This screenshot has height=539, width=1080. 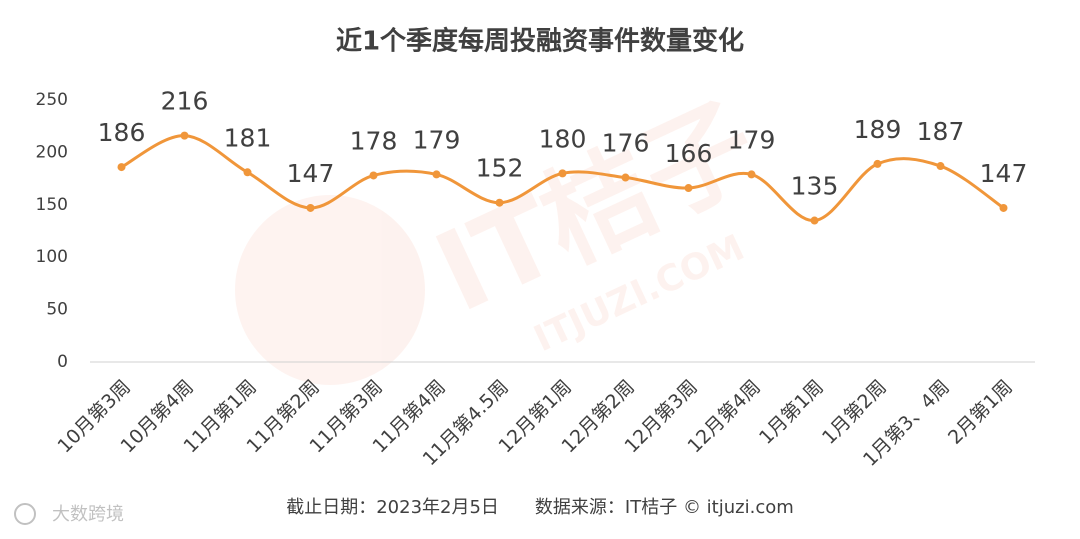 What do you see at coordinates (374, 140) in the screenshot?
I see `data-label: 178` at bounding box center [374, 140].